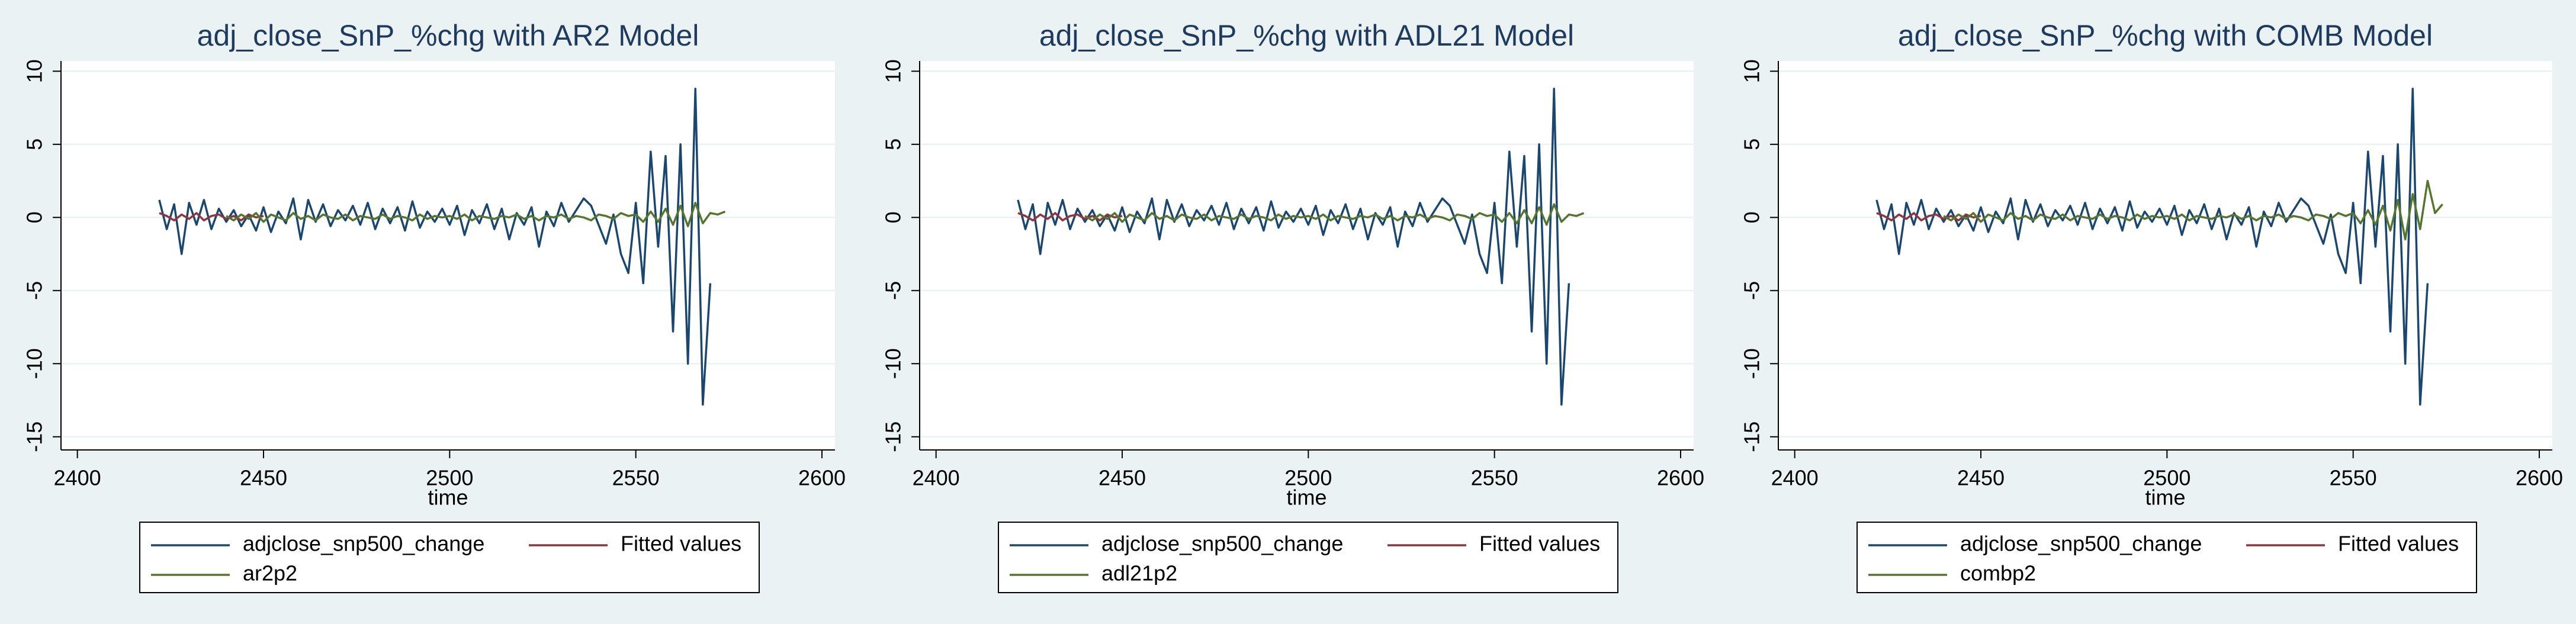 This screenshot has height=624, width=2576. I want to click on chart-title: adj_close_SnP_%chg with COMB Model, so click(2165, 35).